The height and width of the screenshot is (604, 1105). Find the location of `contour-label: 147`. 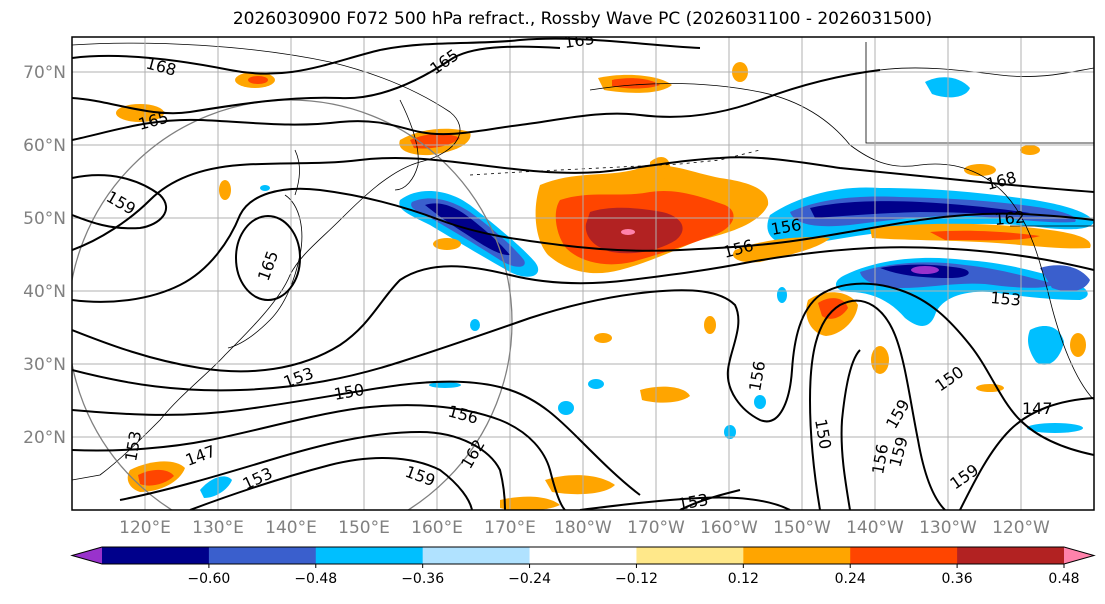

contour-label: 147 is located at coordinates (1037, 408).